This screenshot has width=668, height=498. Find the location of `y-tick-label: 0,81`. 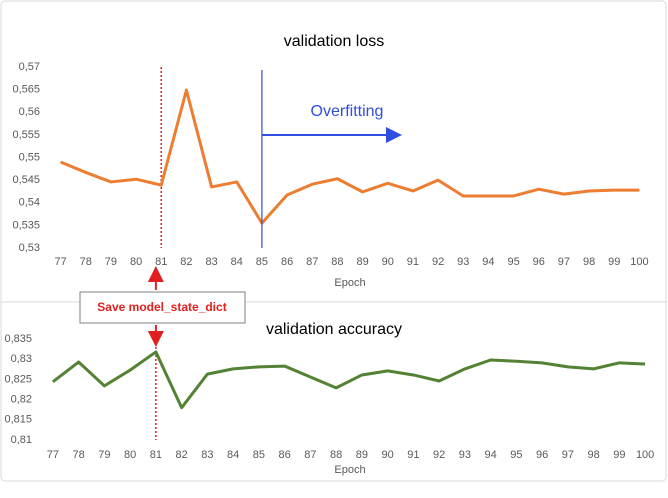

y-tick-label: 0,81 is located at coordinates (21, 440).